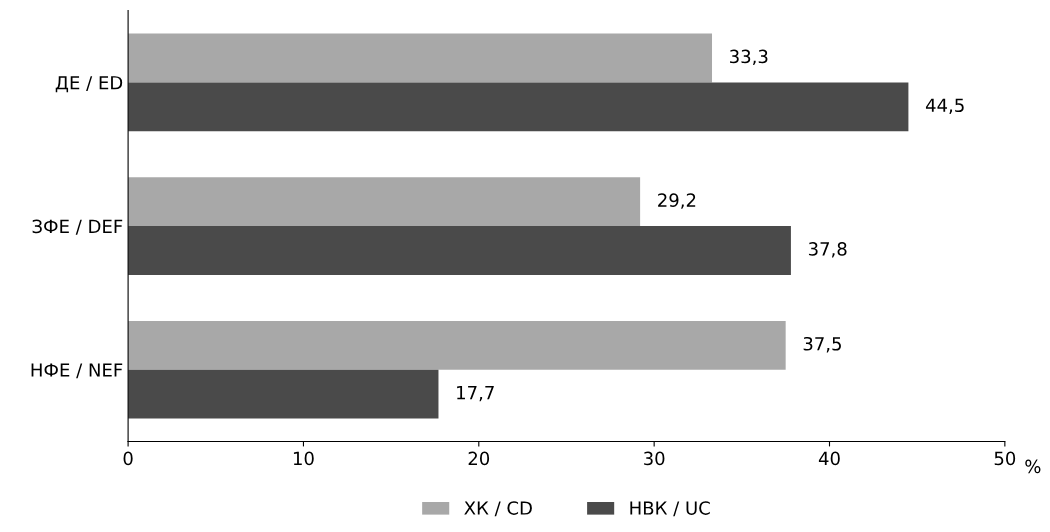  What do you see at coordinates (479, 458) in the screenshot?
I see `x-tick-label: 20` at bounding box center [479, 458].